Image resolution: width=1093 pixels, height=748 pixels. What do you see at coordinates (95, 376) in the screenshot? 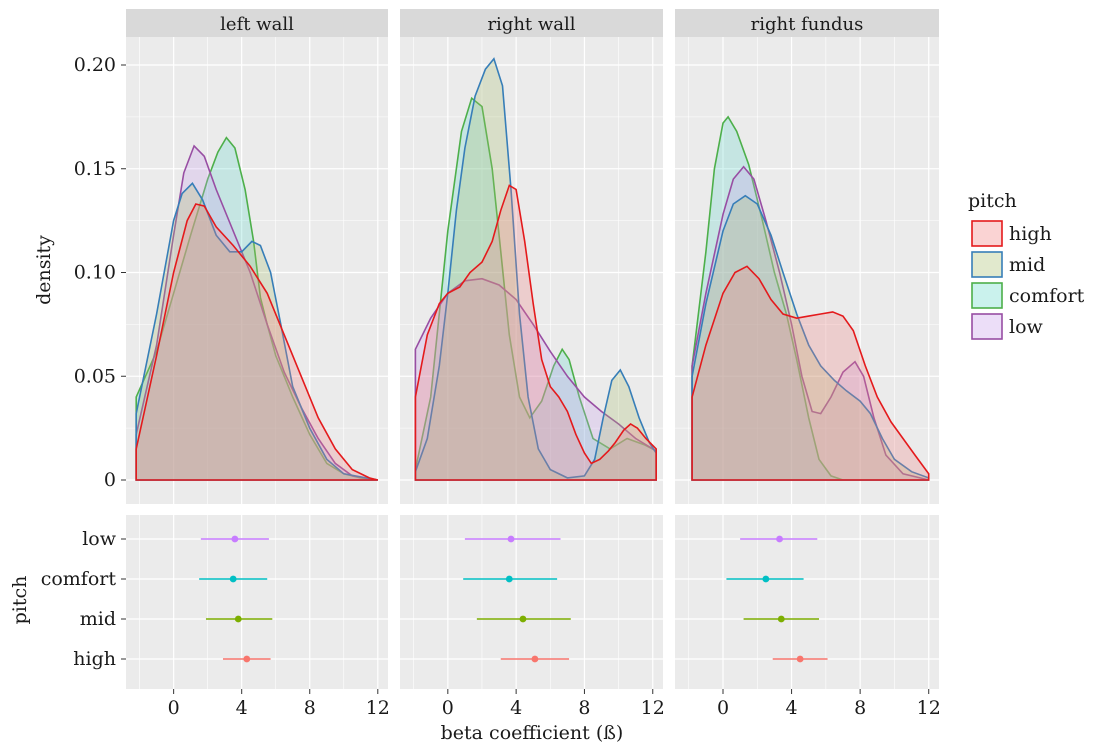
I see `y-tick-label: 0.05` at bounding box center [95, 376].